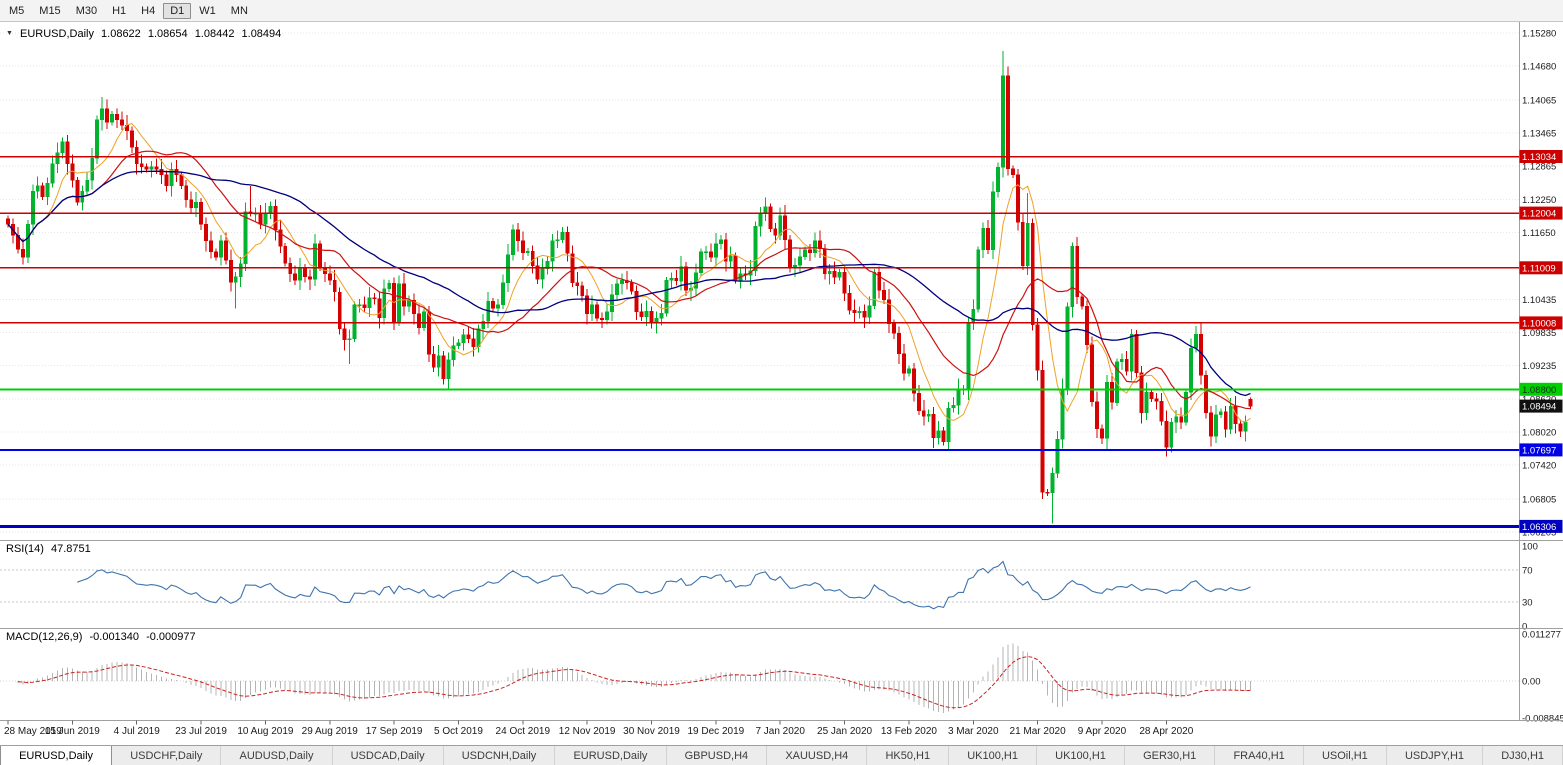 This screenshot has width=1563, height=765. What do you see at coordinates (9, 33) in the screenshot?
I see `symbol-dropdown-icon: ▼` at bounding box center [9, 33].